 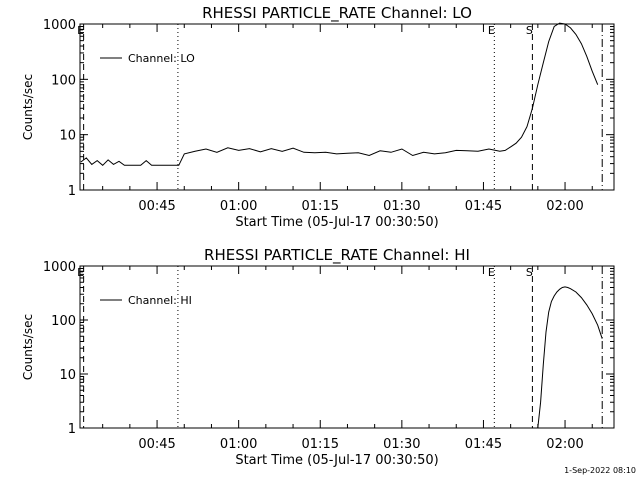 I want to click on legend-label: Channel: LO, so click(x=161, y=58).